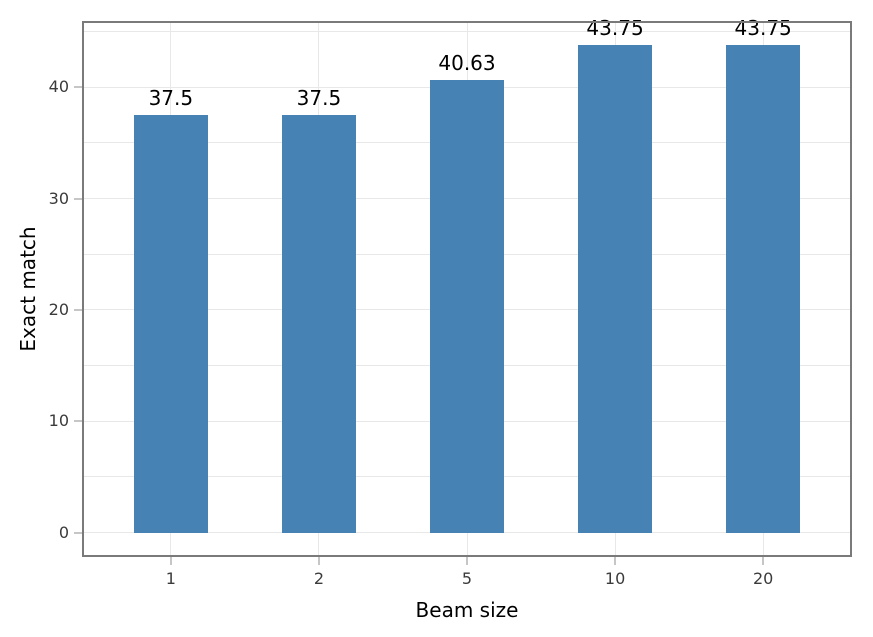  What do you see at coordinates (63, 532) in the screenshot?
I see `y-tick-label: 0` at bounding box center [63, 532].